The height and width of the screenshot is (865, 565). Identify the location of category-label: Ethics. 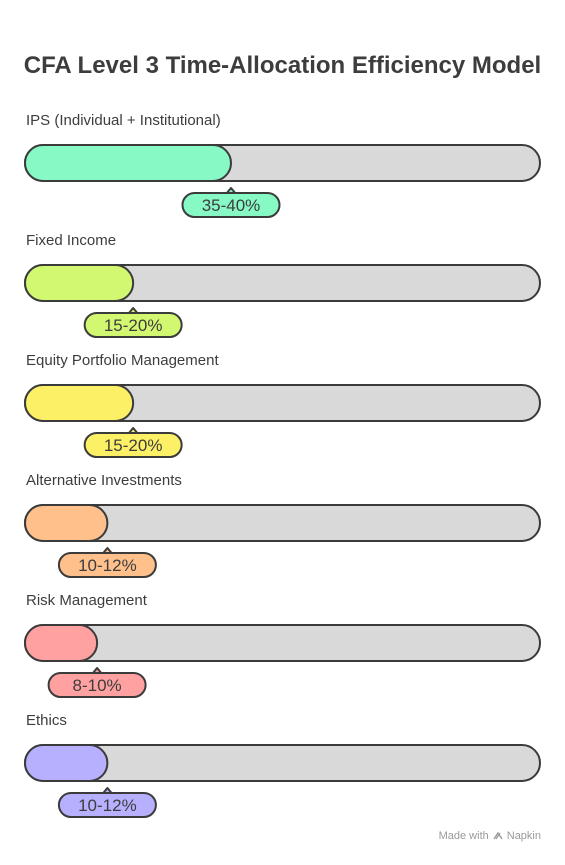
(46, 720).